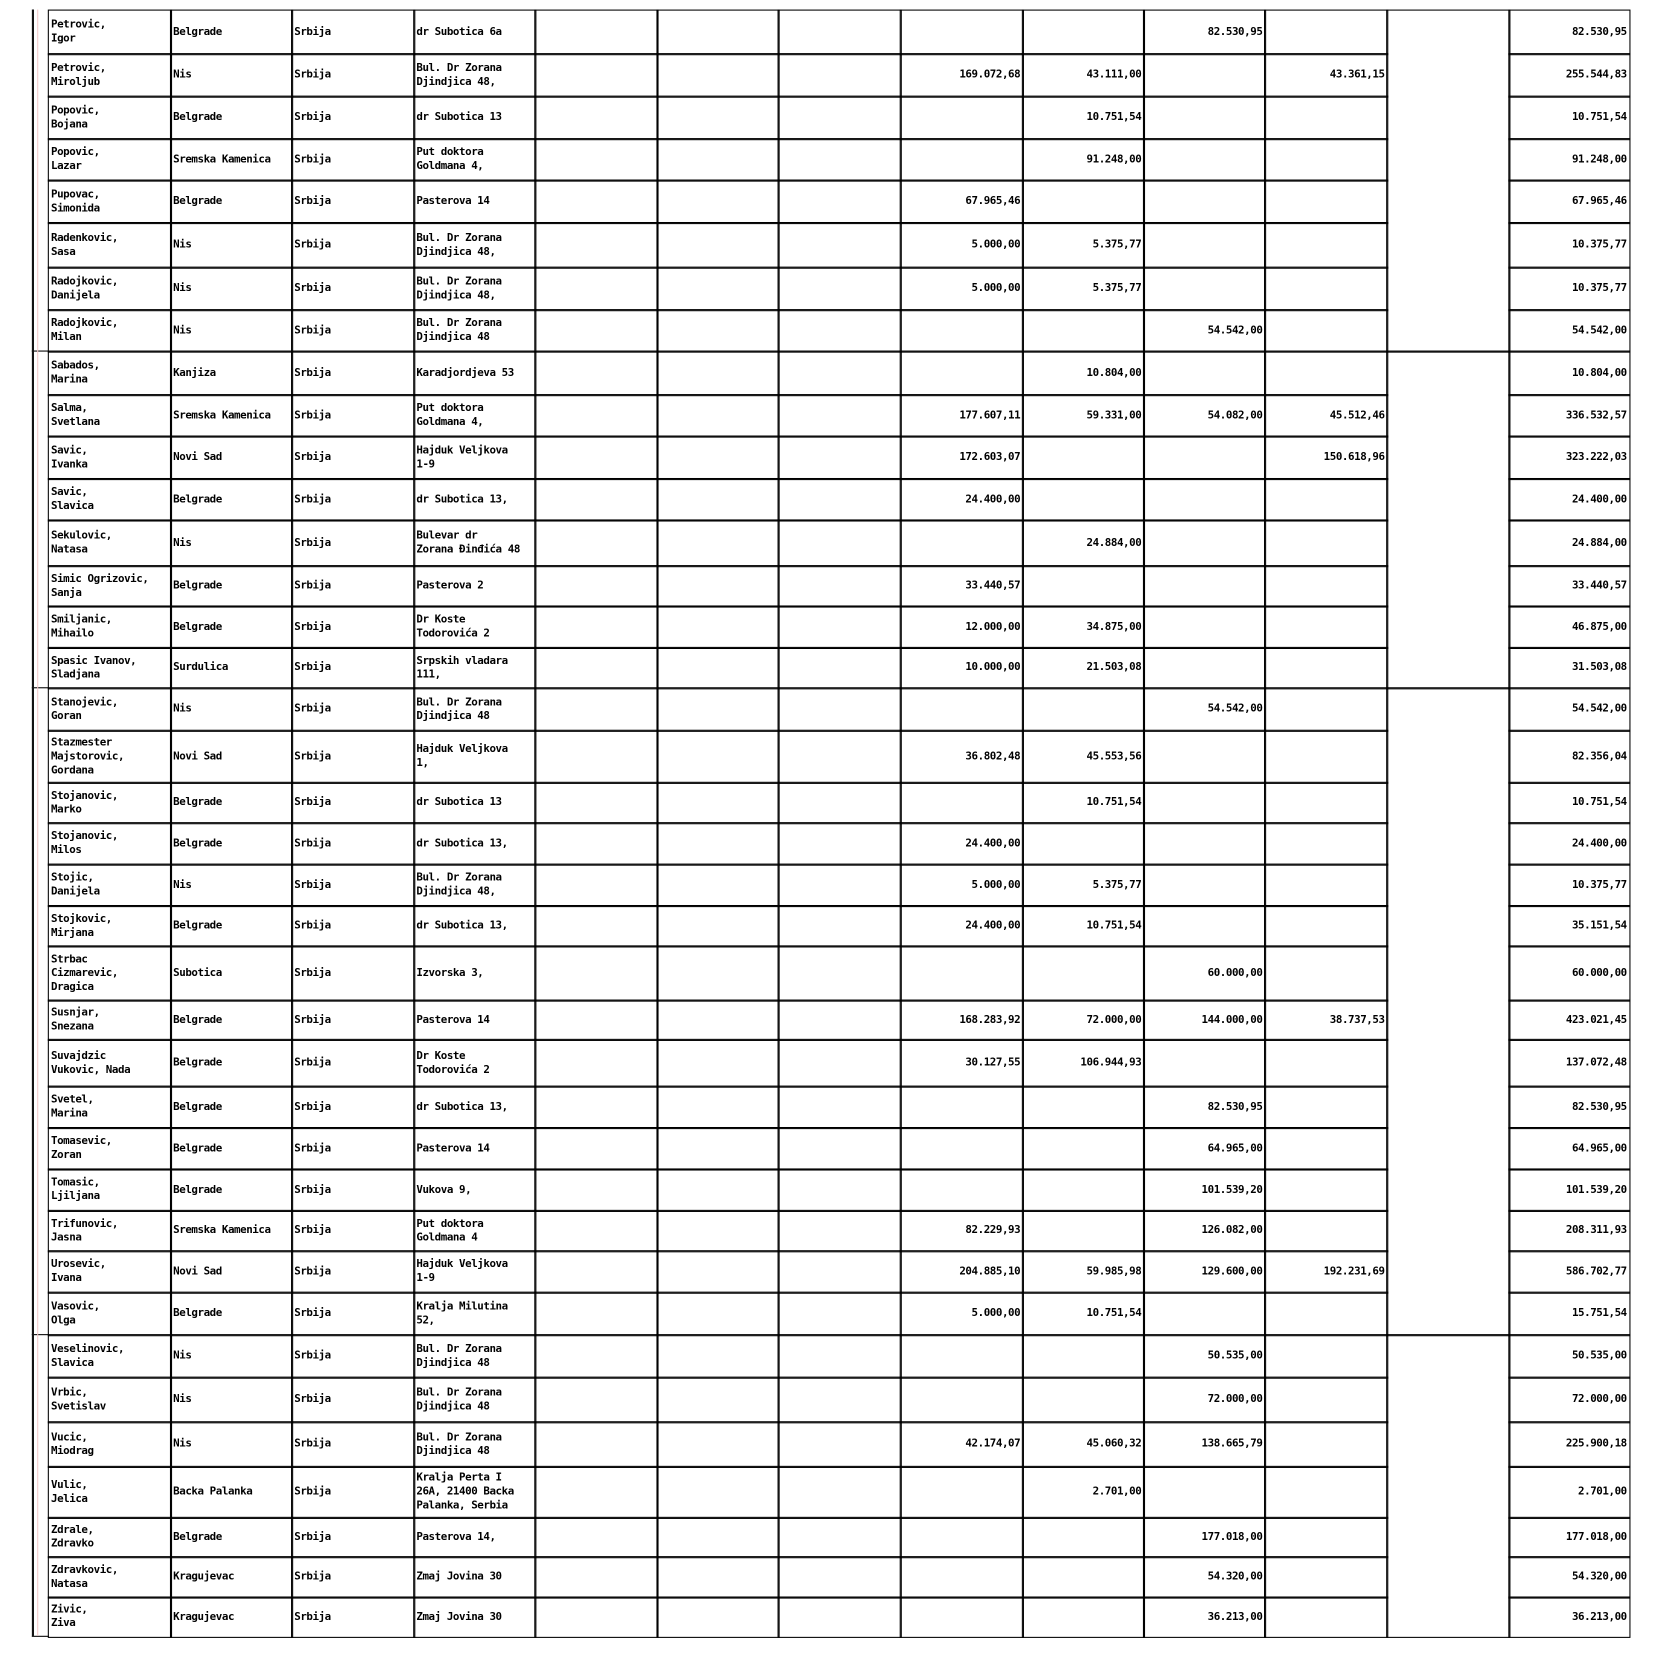  What do you see at coordinates (1569, 1190) in the screenshot?
I see `total-cell: 101.539,20` at bounding box center [1569, 1190].